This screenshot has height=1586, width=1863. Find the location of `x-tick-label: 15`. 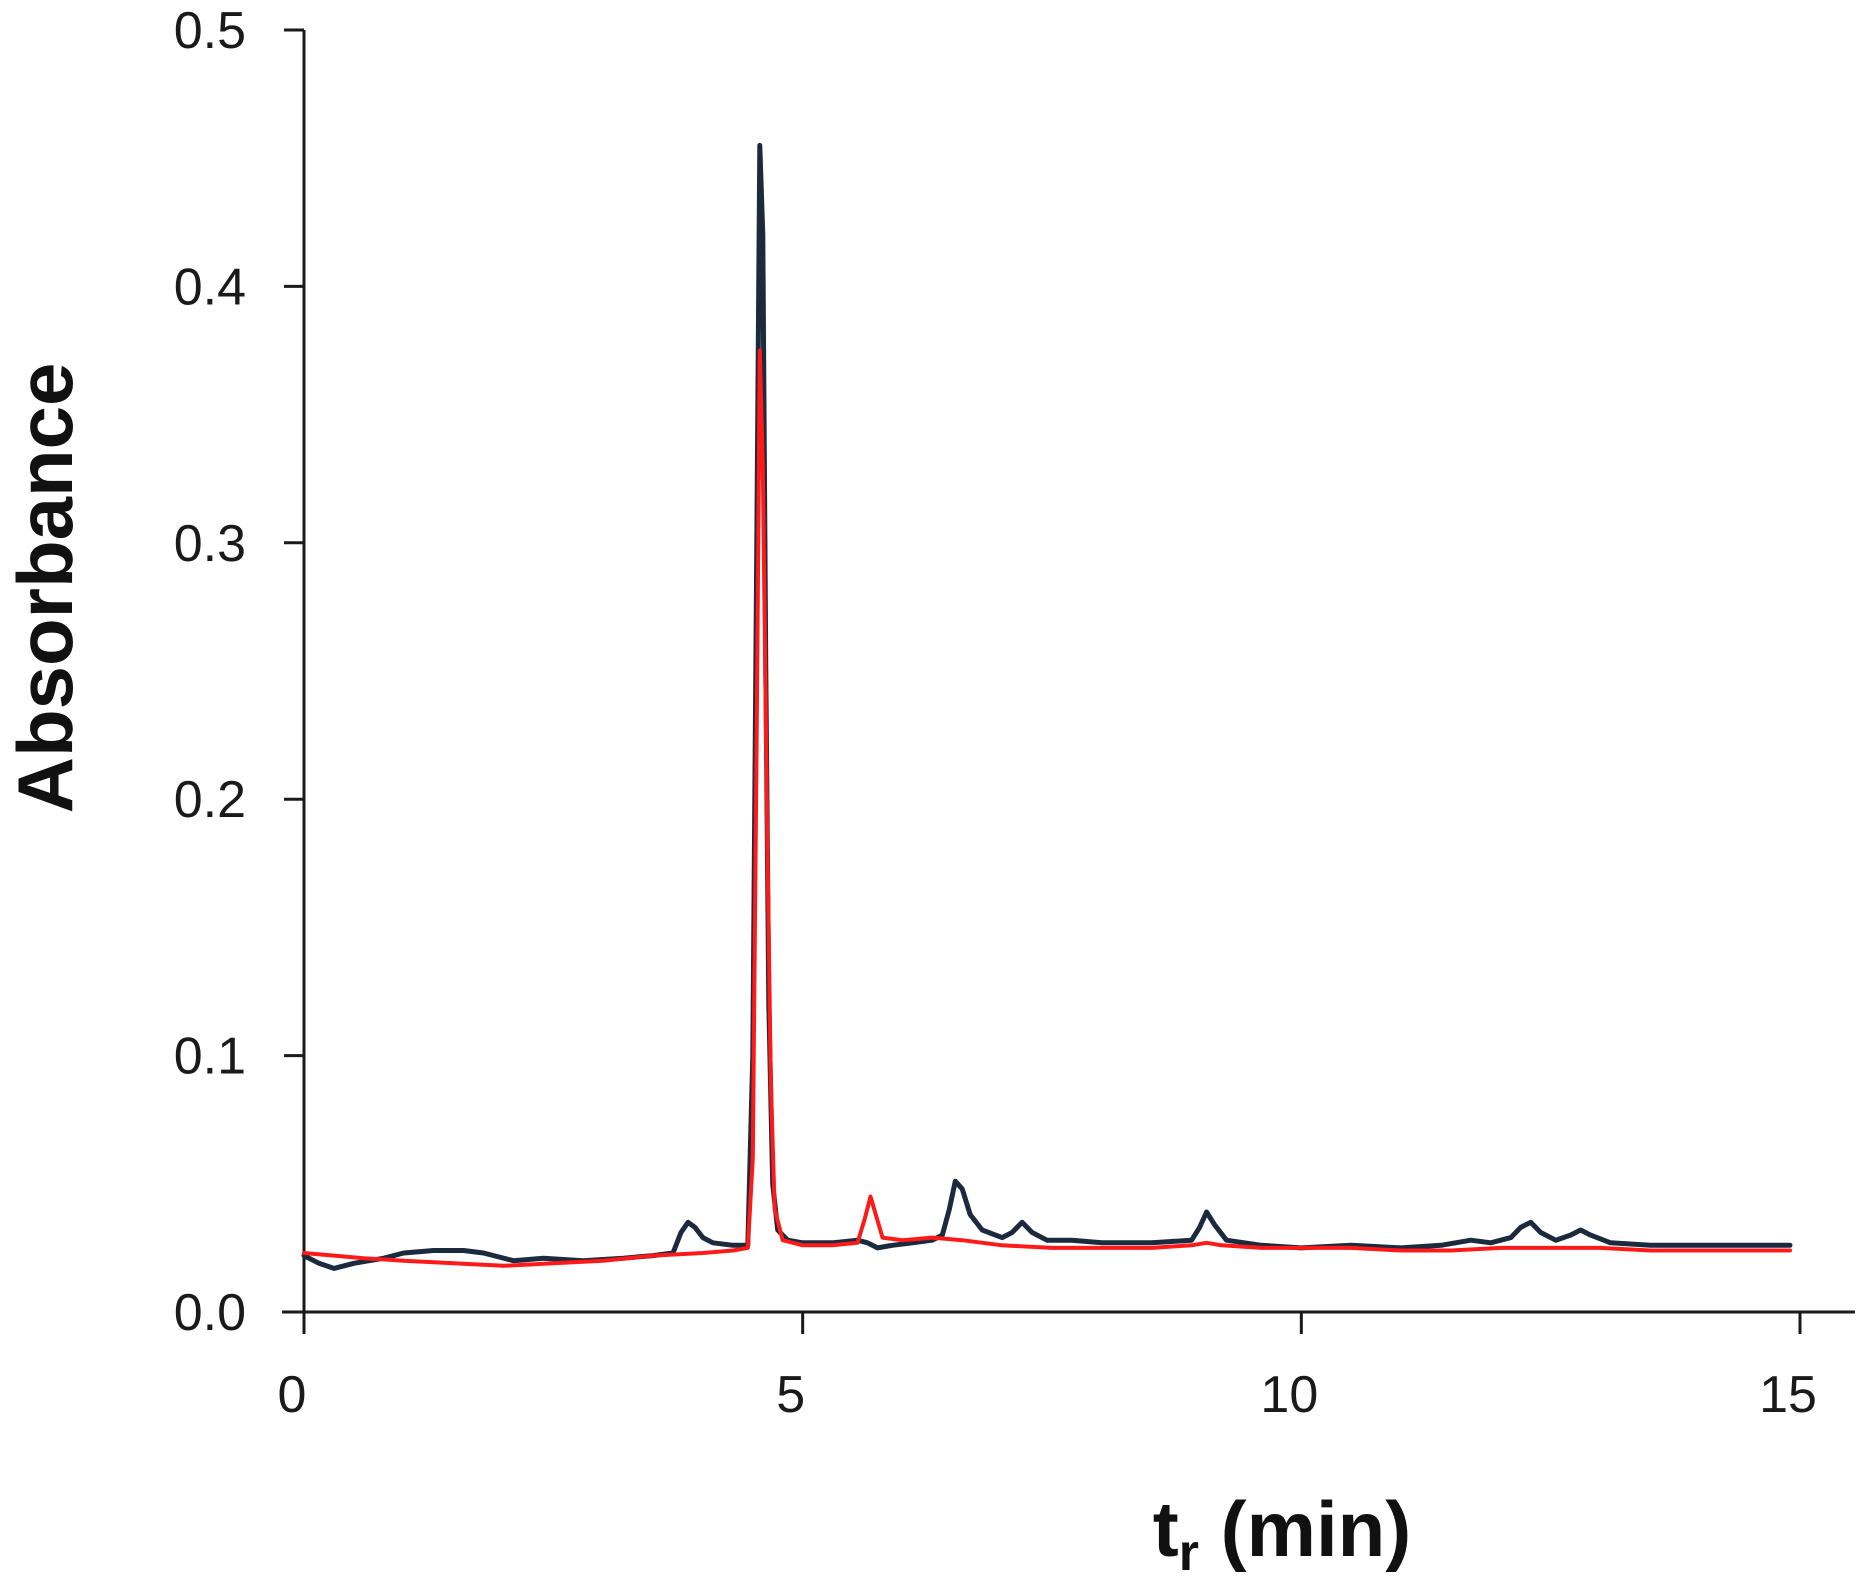

x-tick-label: 15 is located at coordinates (1788, 1395).